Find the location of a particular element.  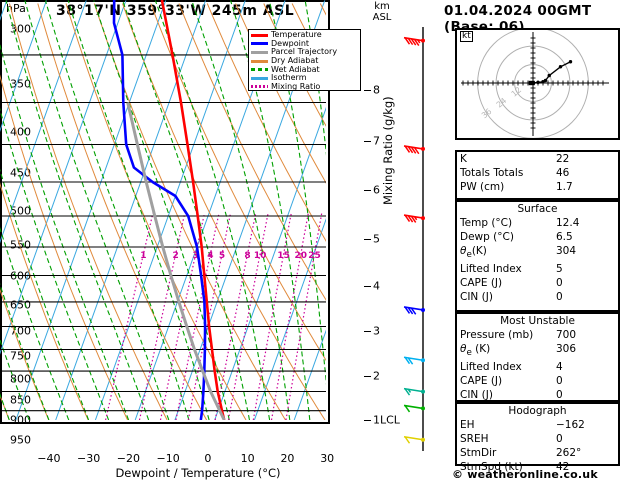

hodograph-panel: kt 12 24 36 is located at coordinates (537, 84).